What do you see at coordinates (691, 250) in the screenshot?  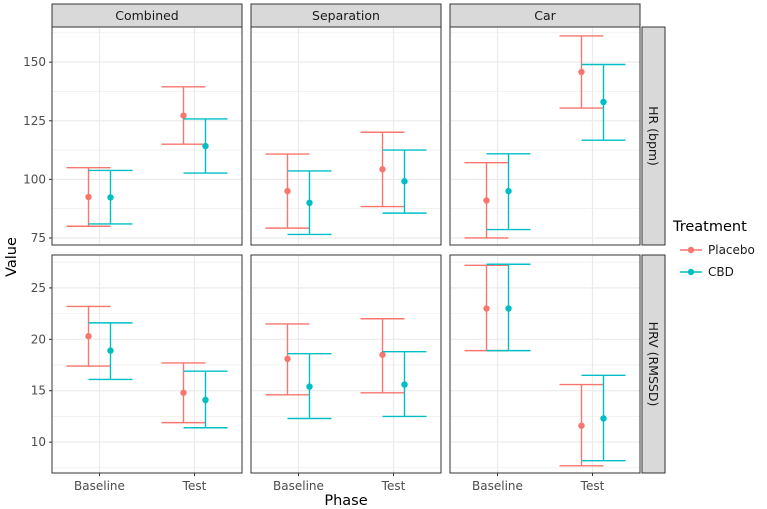 I see `legend-key-point-placebo` at bounding box center [691, 250].